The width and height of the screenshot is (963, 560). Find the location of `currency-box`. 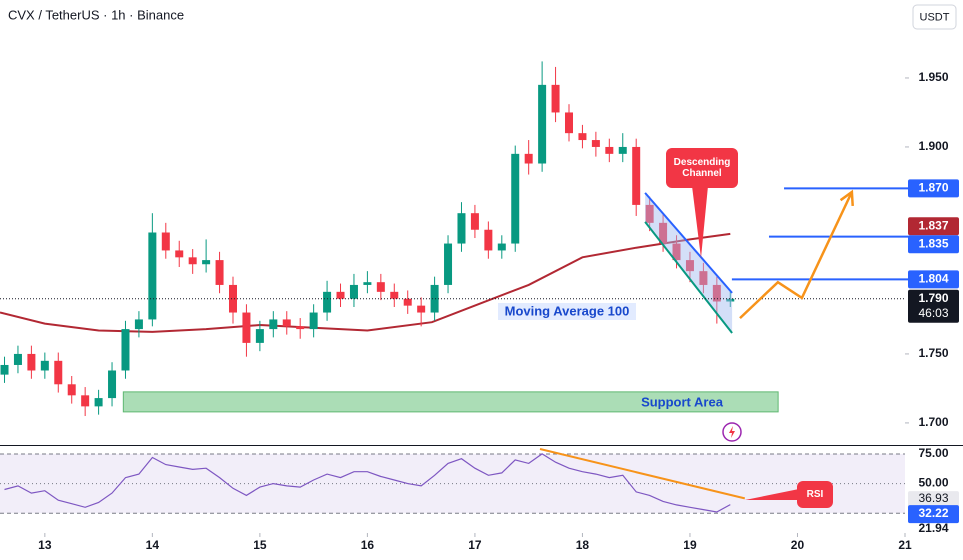

currency-box is located at coordinates (934, 17).